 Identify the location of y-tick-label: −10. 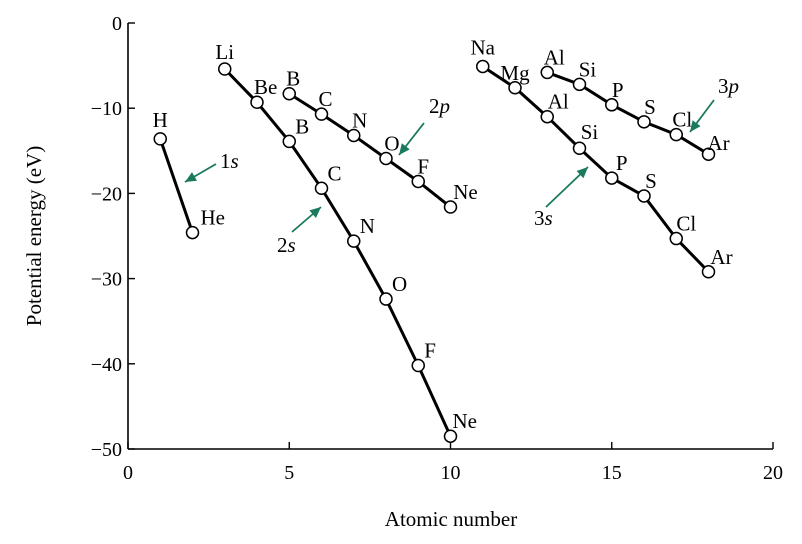
(106, 109).